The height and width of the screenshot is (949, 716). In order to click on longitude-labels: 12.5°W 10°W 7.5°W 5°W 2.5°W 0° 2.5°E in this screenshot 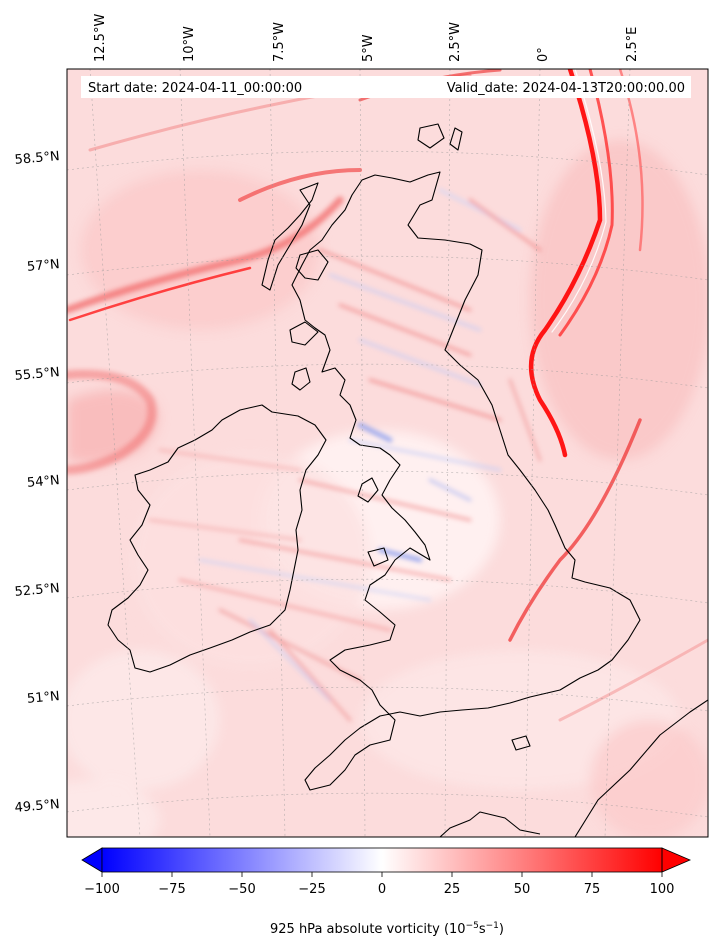, I will do `click(366, 38)`.